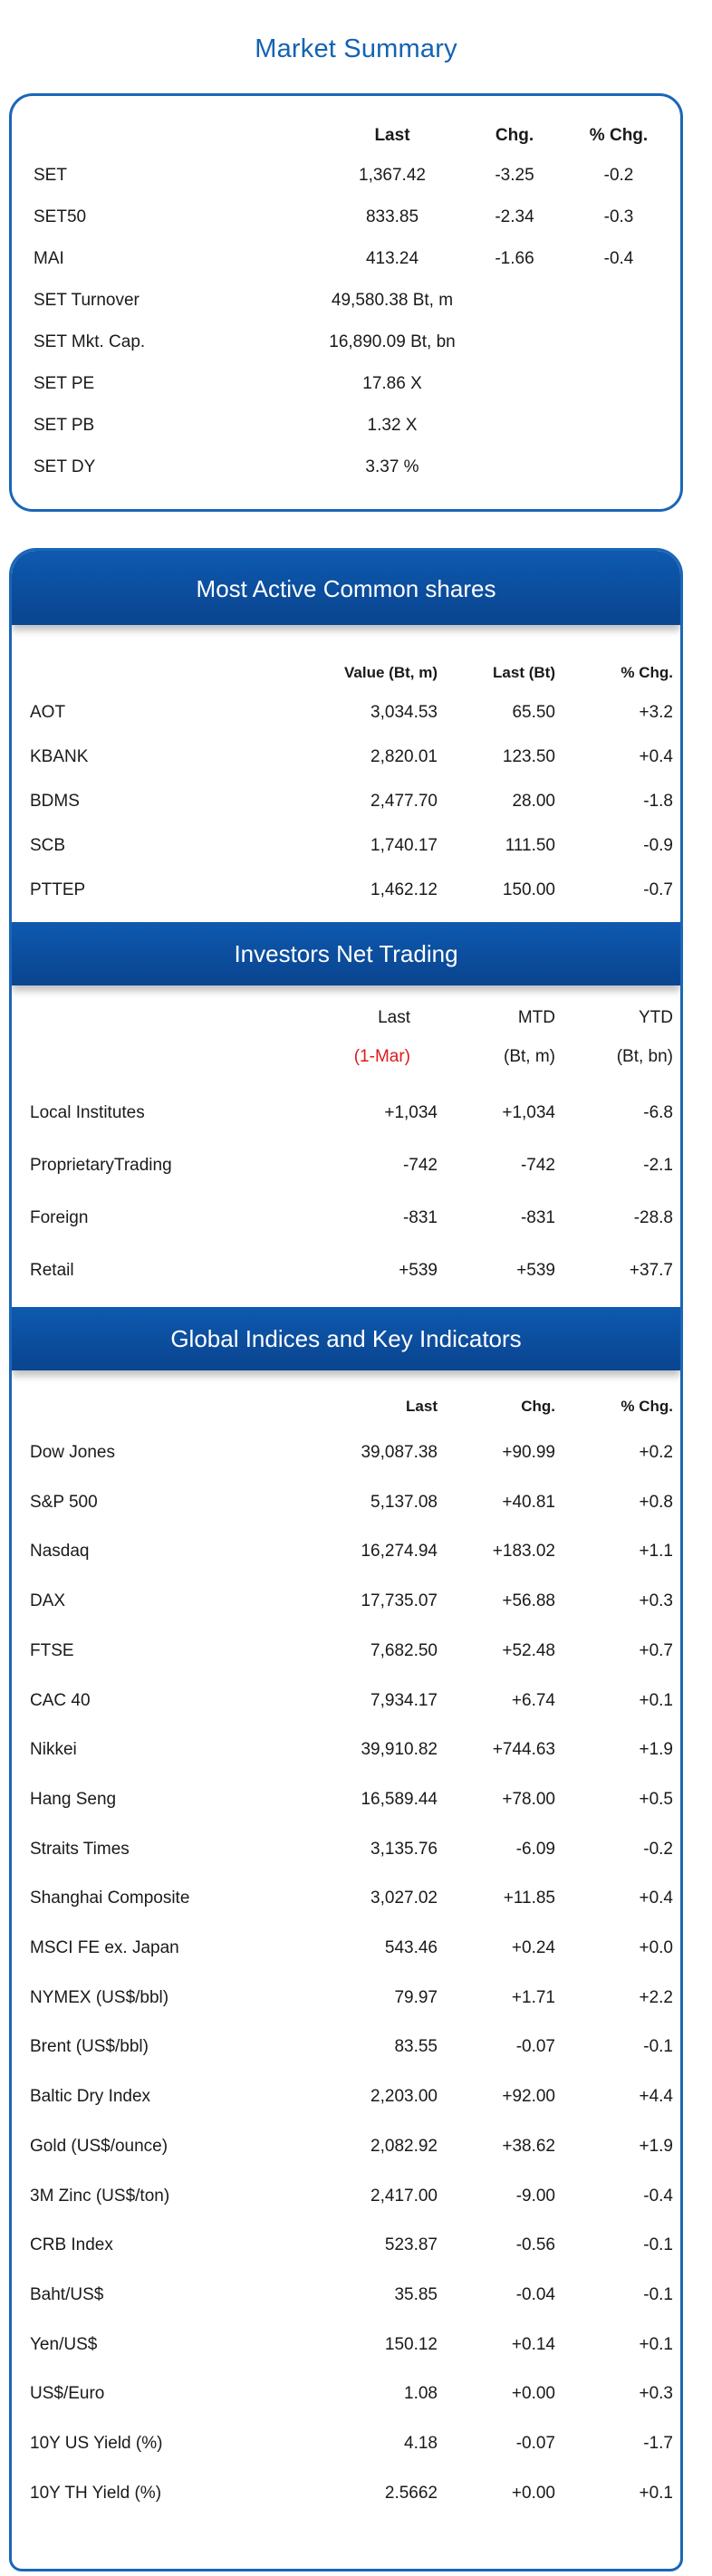  What do you see at coordinates (67, 2294) in the screenshot?
I see `row-name: Baht/US$` at bounding box center [67, 2294].